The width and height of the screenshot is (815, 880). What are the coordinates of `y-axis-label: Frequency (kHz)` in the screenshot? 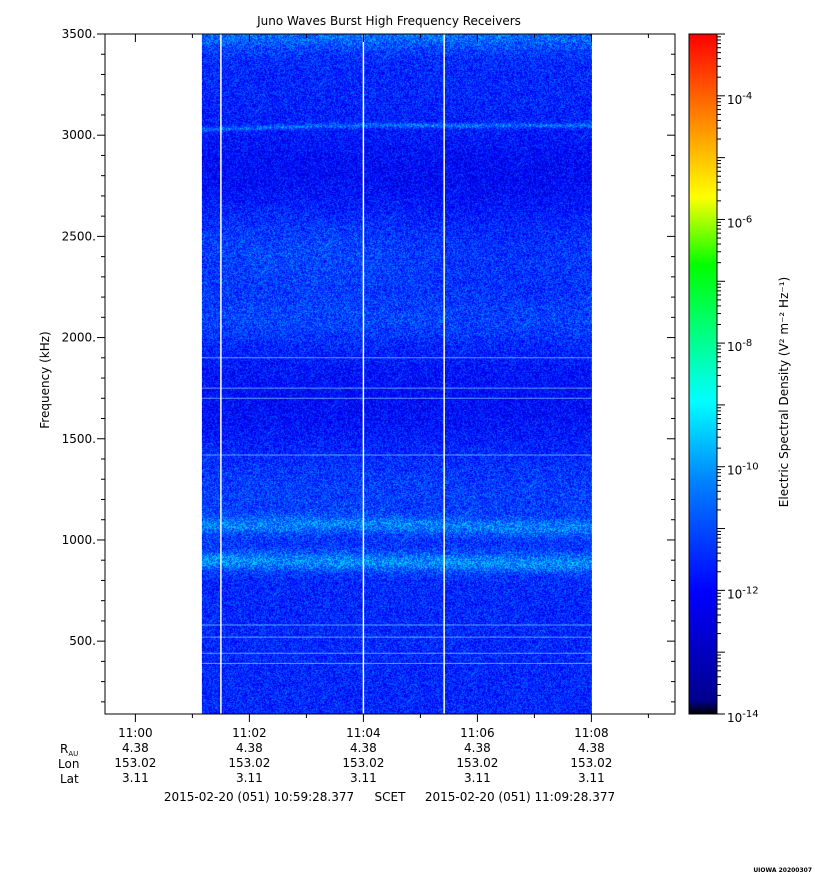 It's located at (45, 379).